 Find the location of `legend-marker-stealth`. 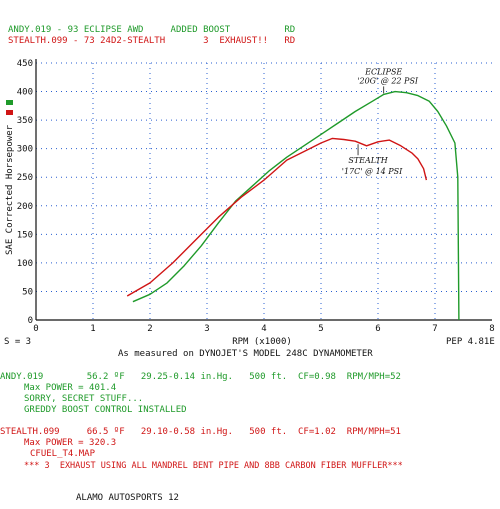

legend-marker-stealth is located at coordinates (9, 112).